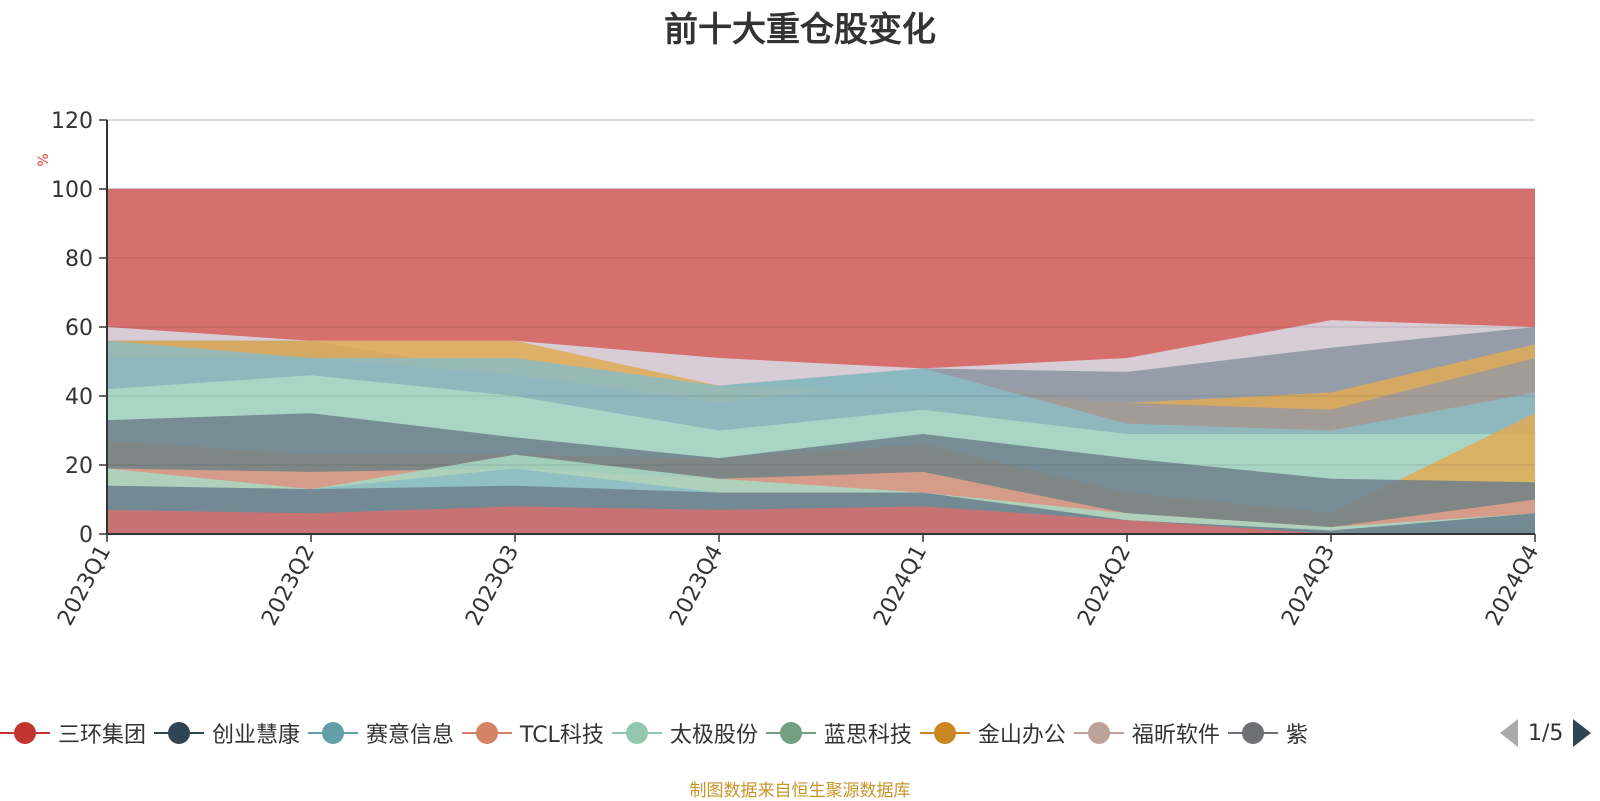 Image resolution: width=1600 pixels, height=801 pixels. What do you see at coordinates (492, 585) in the screenshot?
I see `x-tick-label: 2023Q3` at bounding box center [492, 585].